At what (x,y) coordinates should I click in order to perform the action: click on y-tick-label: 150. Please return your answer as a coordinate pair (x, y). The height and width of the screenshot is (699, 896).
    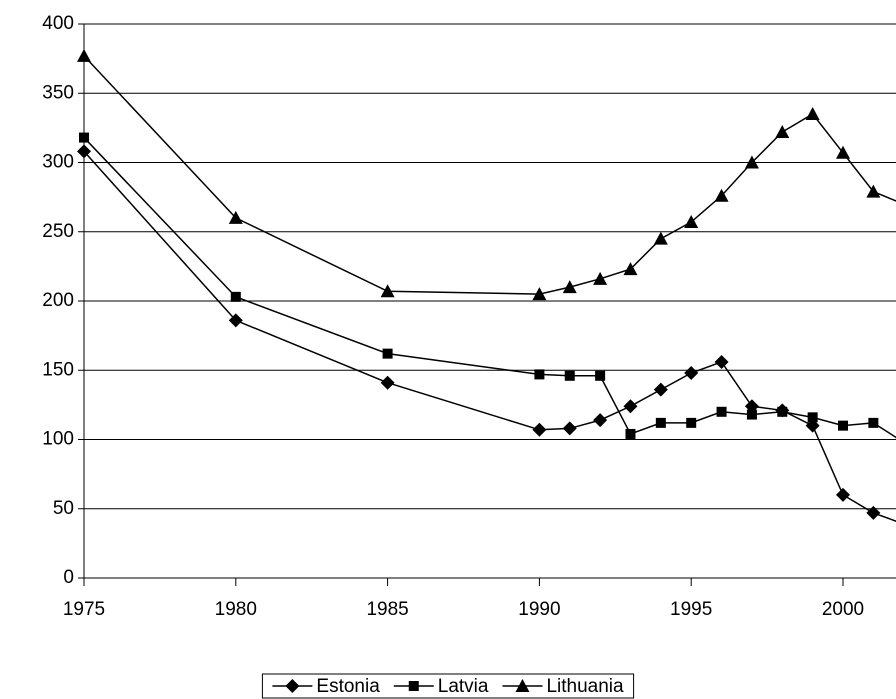
    Looking at the image, I should click on (58, 369).